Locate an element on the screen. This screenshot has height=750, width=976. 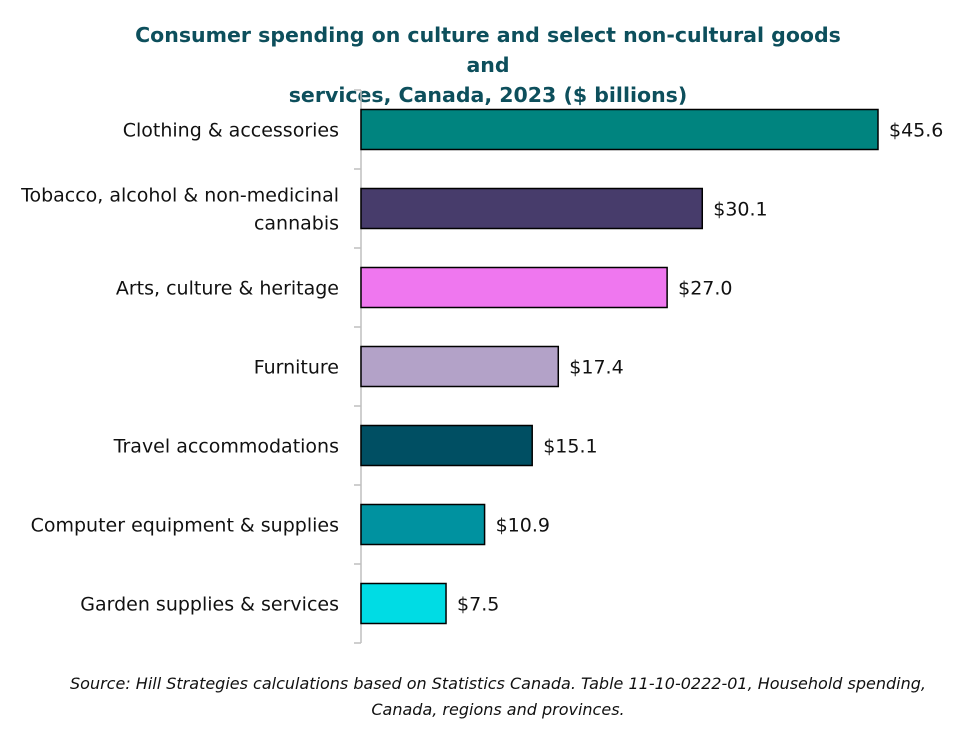
category-label: cannabis is located at coordinates (296, 224).